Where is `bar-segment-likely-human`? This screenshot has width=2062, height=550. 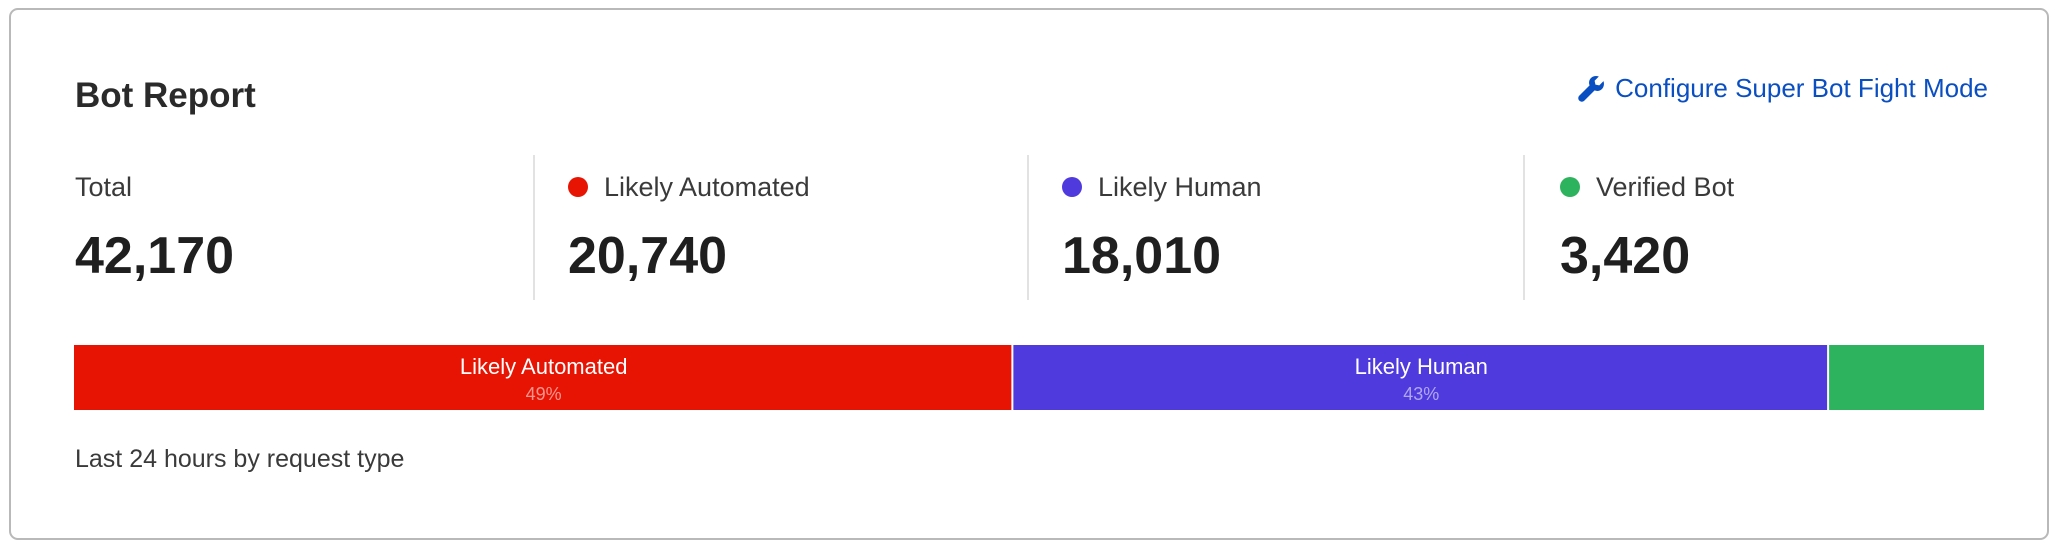 bar-segment-likely-human is located at coordinates (1420, 377).